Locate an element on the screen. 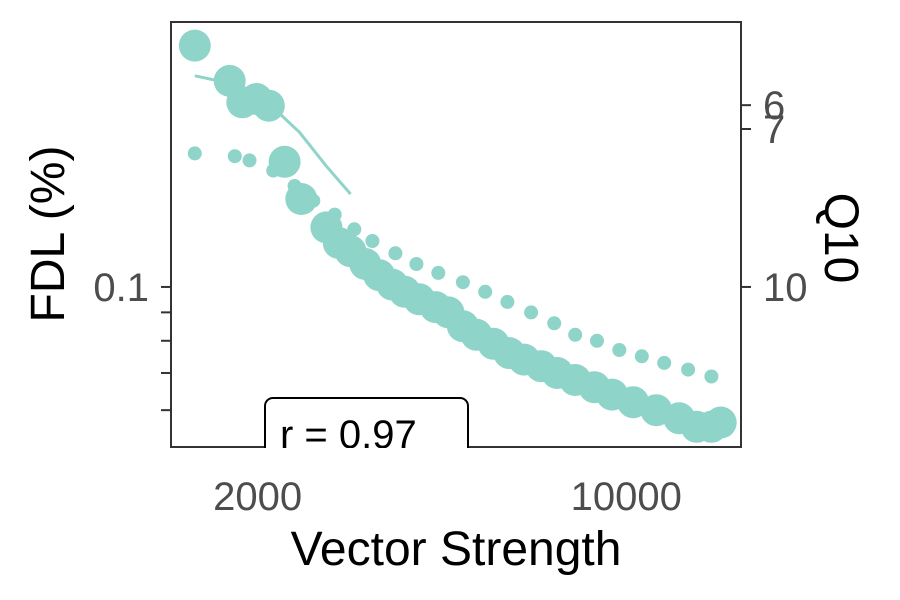 This screenshot has width=900, height=600. y-tick-label-0: 0.1 is located at coordinates (121, 288).